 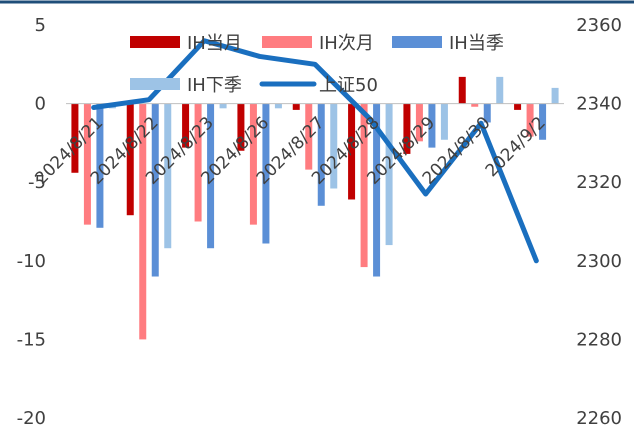 I want to click on left-tick-label: 5, so click(x=40, y=25).